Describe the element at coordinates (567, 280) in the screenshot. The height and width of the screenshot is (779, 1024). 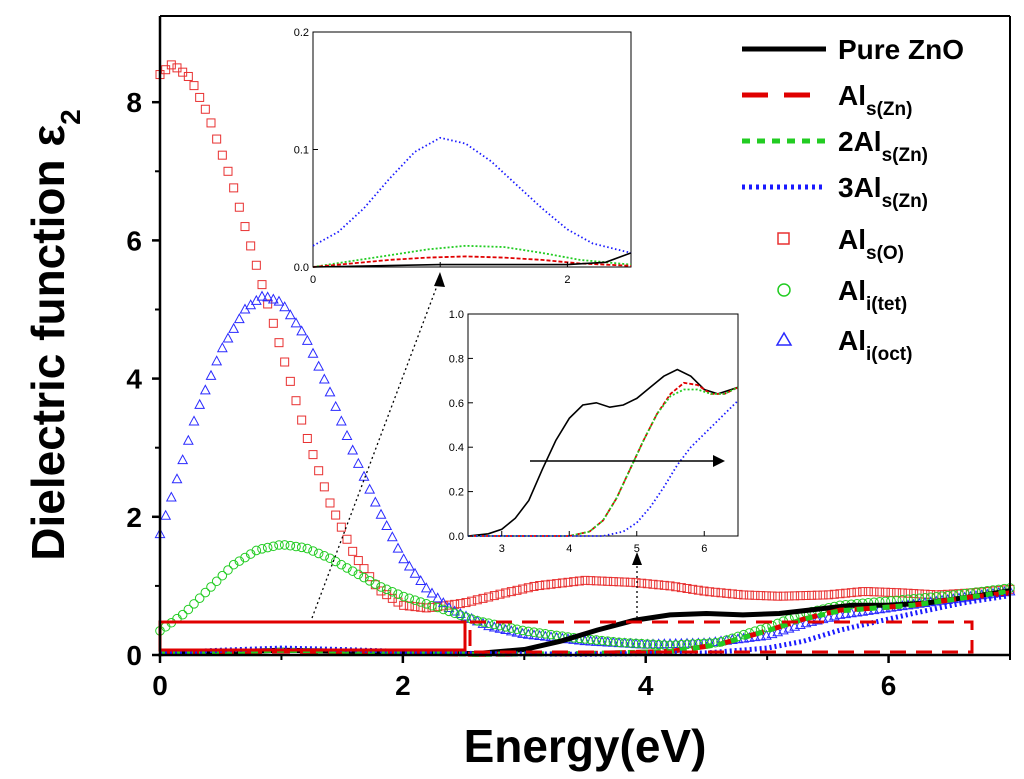
I see `inset-x-tick-label: 2` at that location.